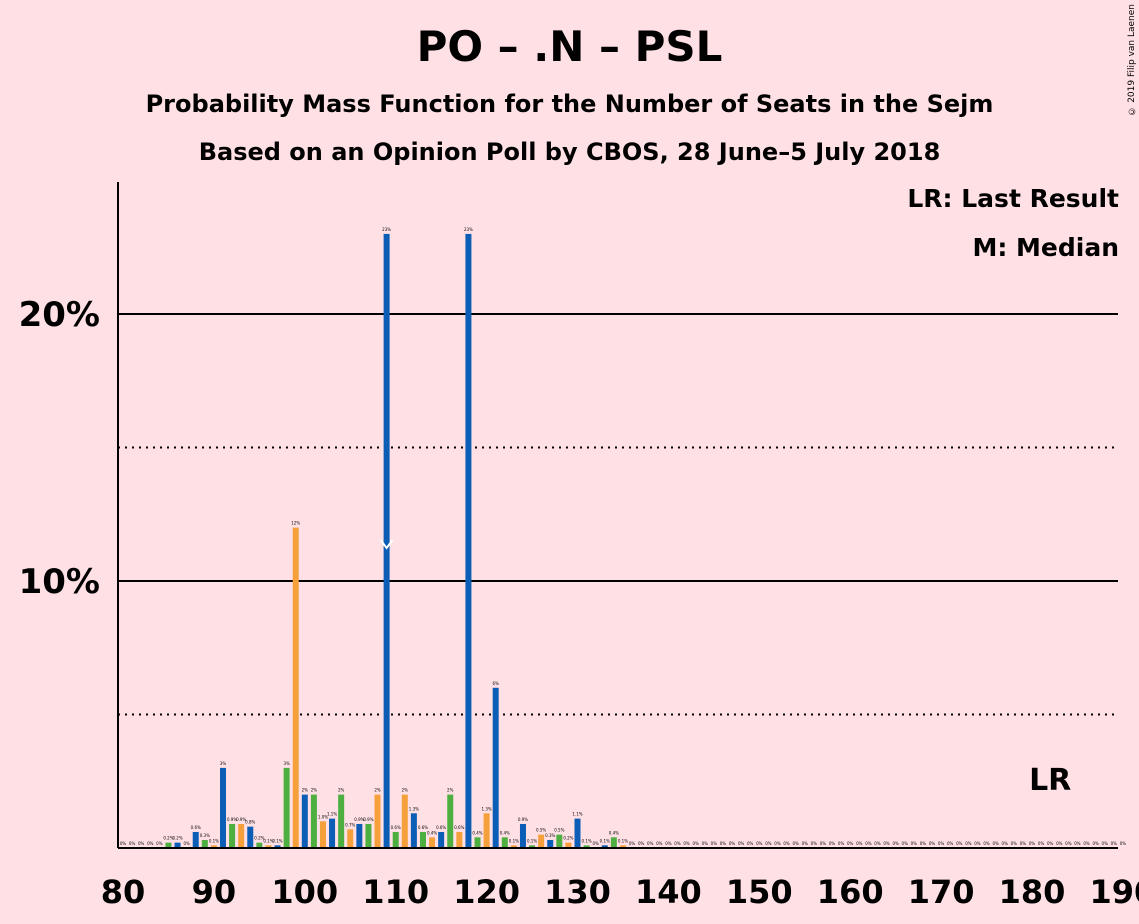  Describe the element at coordinates (168, 838) in the screenshot. I see `bar-label-85: 0.2%` at that location.